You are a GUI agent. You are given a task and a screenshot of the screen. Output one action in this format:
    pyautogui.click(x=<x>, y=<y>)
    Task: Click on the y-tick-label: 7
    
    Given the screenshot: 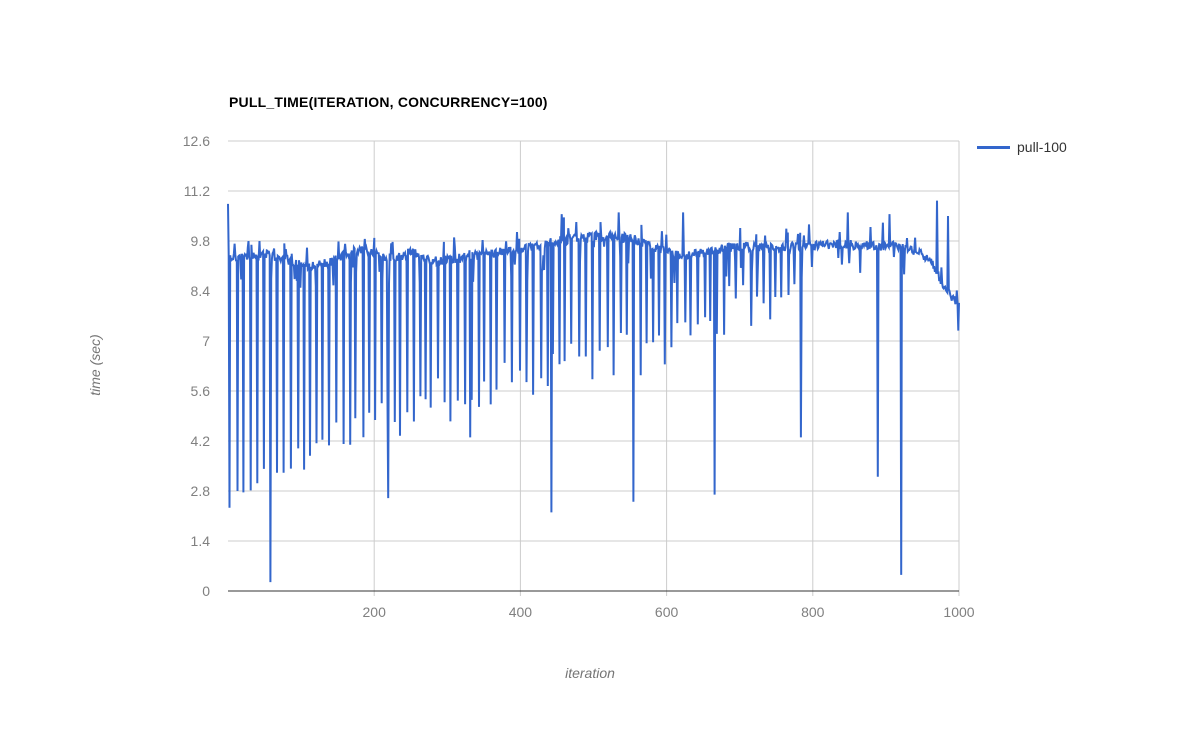 What is the action you would take?
    pyautogui.click(x=206, y=341)
    